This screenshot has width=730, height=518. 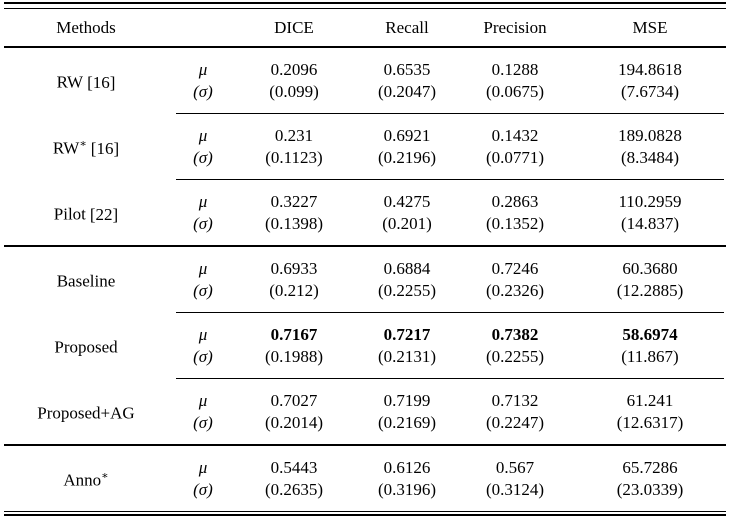 What do you see at coordinates (294, 268) in the screenshot?
I see `mu-value: 0.6933` at bounding box center [294, 268].